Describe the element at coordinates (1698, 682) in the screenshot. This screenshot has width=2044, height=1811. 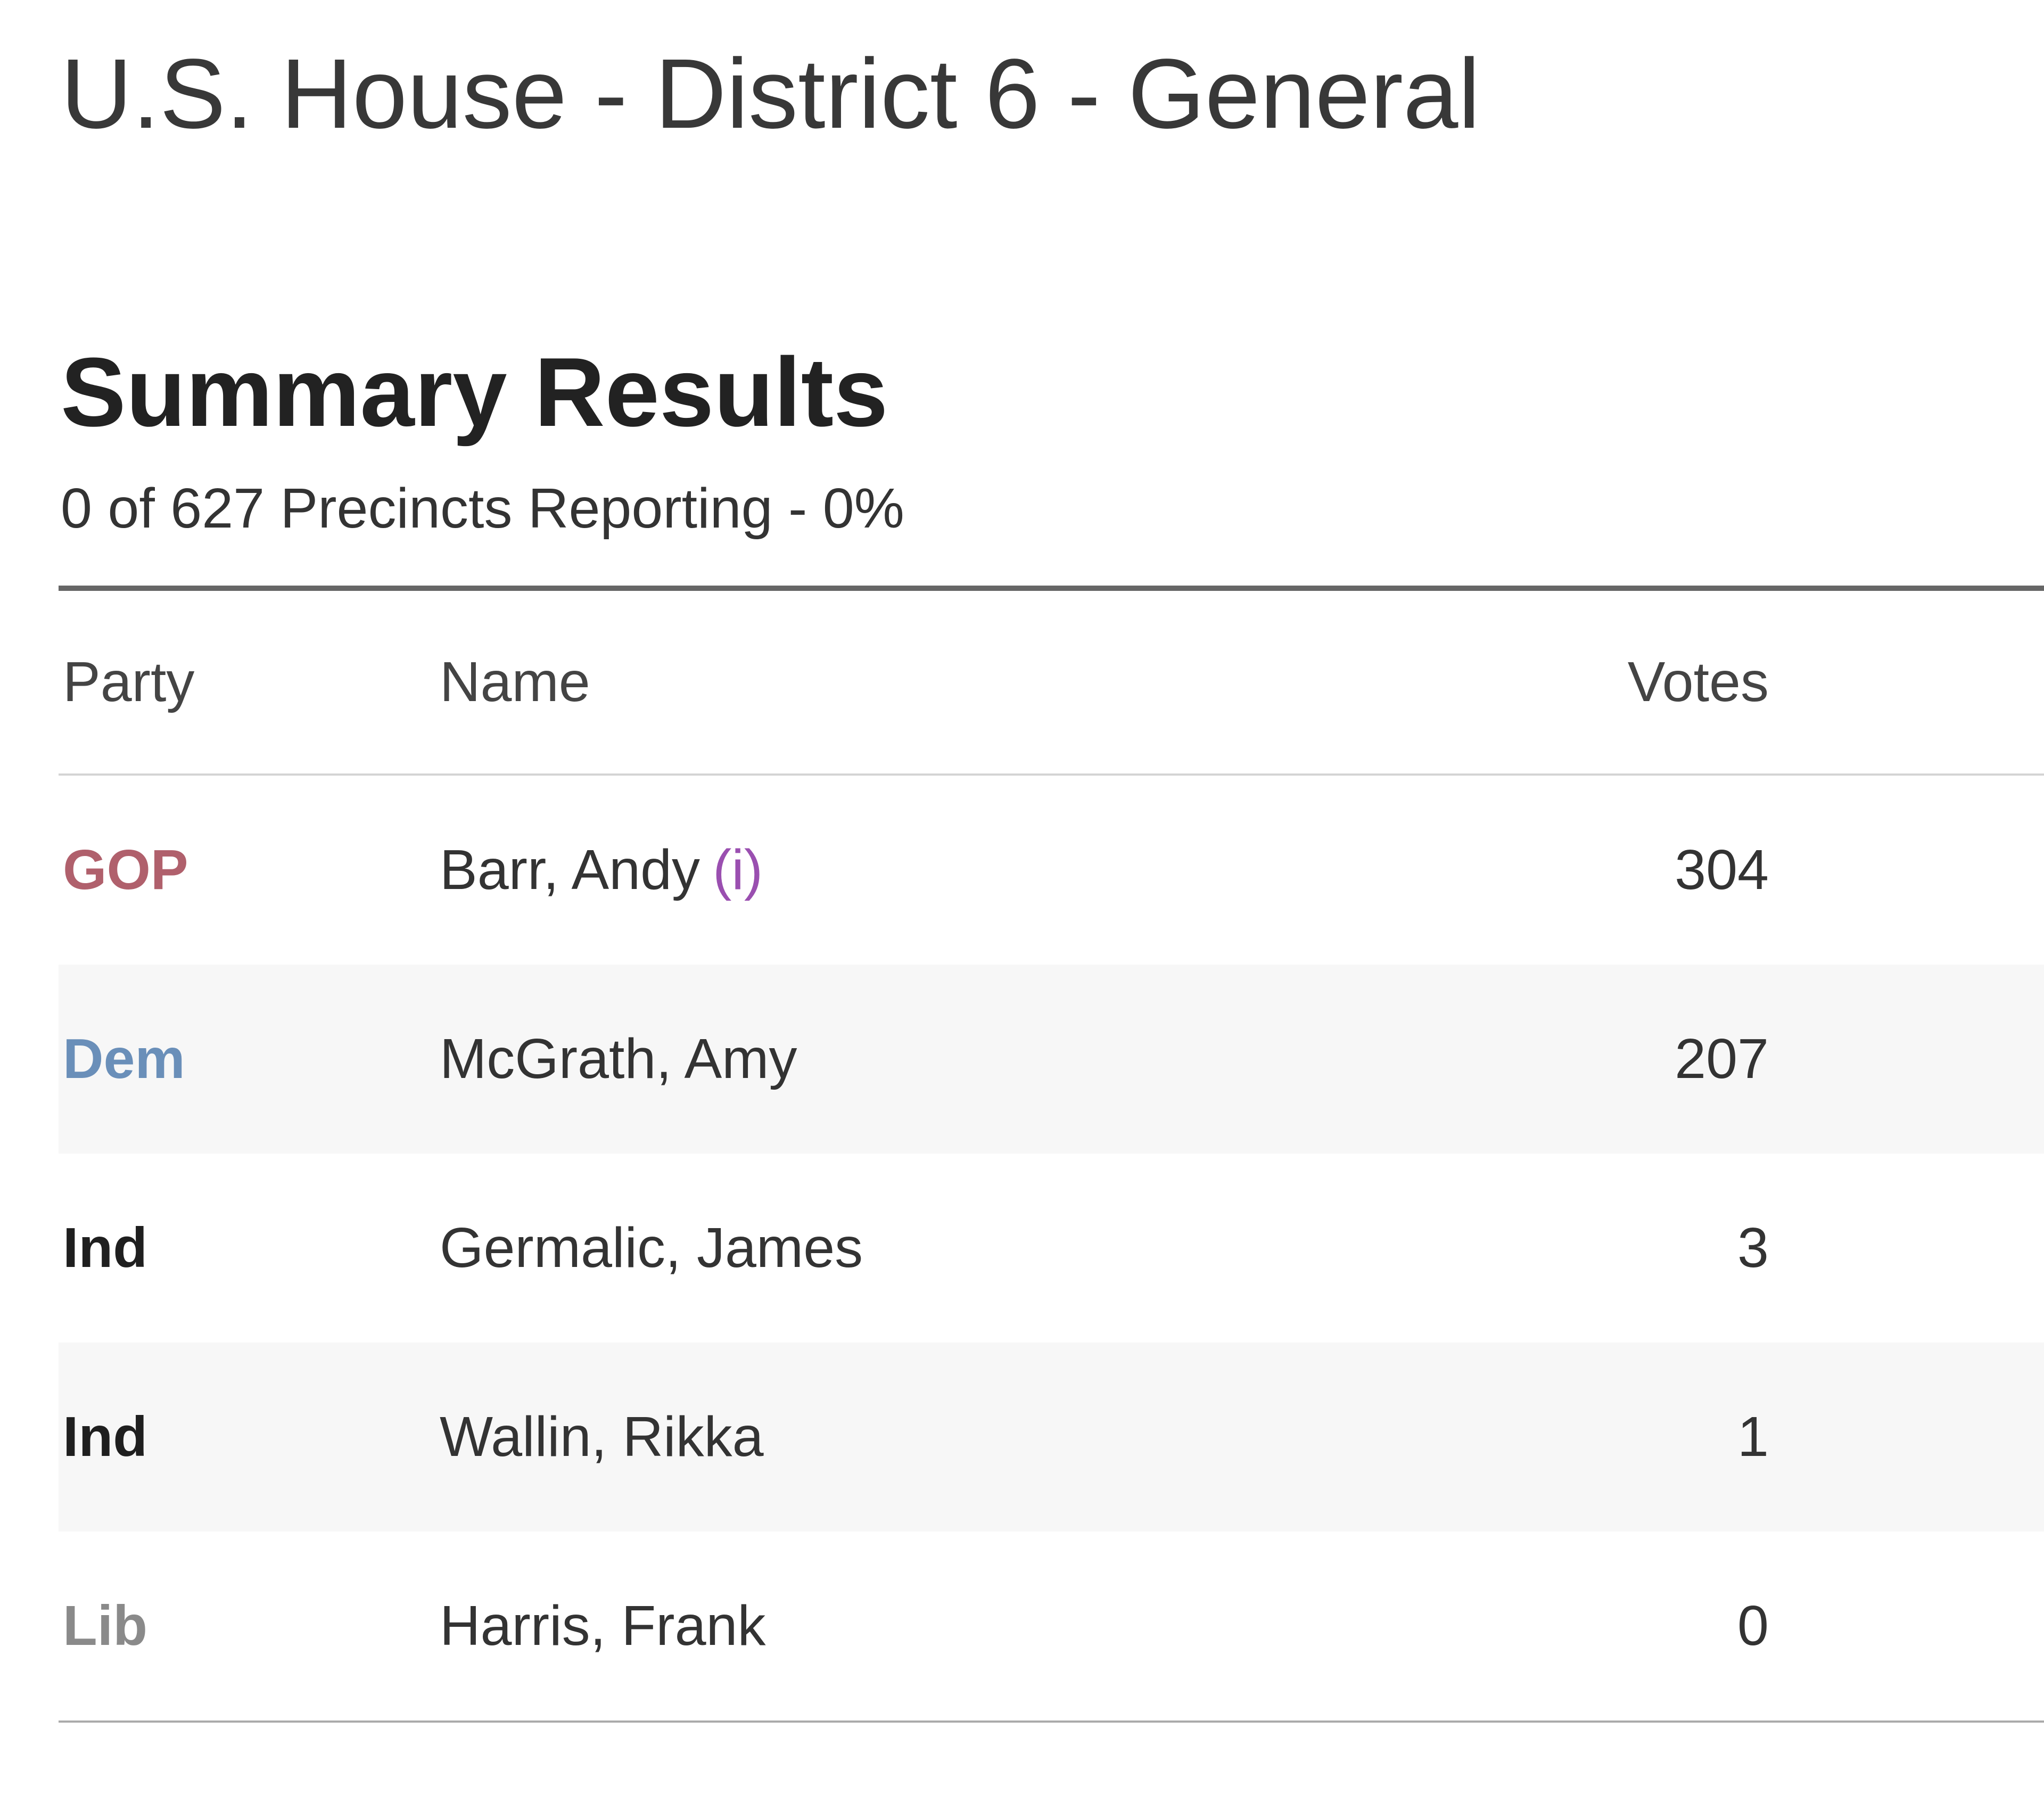
I see `column-header: Votes` at that location.